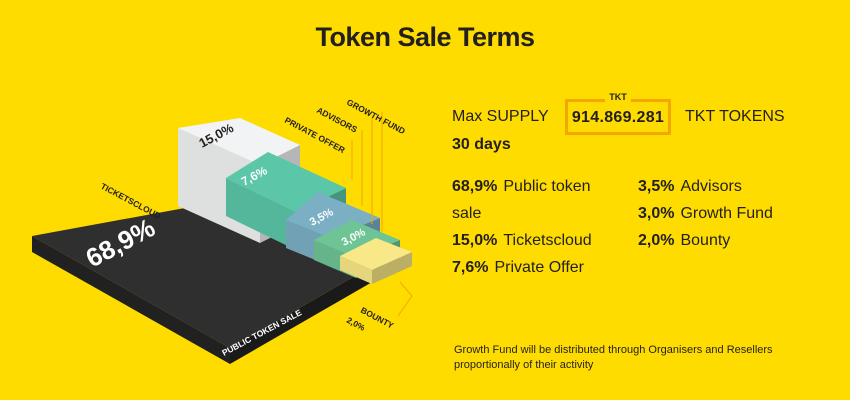  Describe the element at coordinates (405, 299) in the screenshot. I see `leader-line` at that location.